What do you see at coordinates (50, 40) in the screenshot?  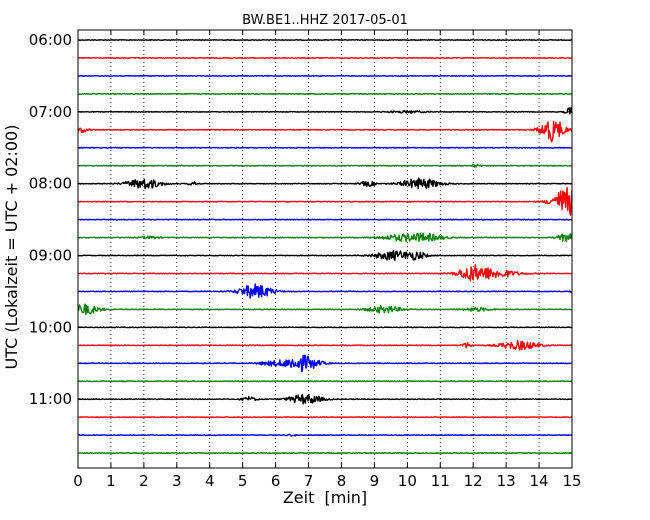 I see `y-tick-label: 06:00` at bounding box center [50, 40].